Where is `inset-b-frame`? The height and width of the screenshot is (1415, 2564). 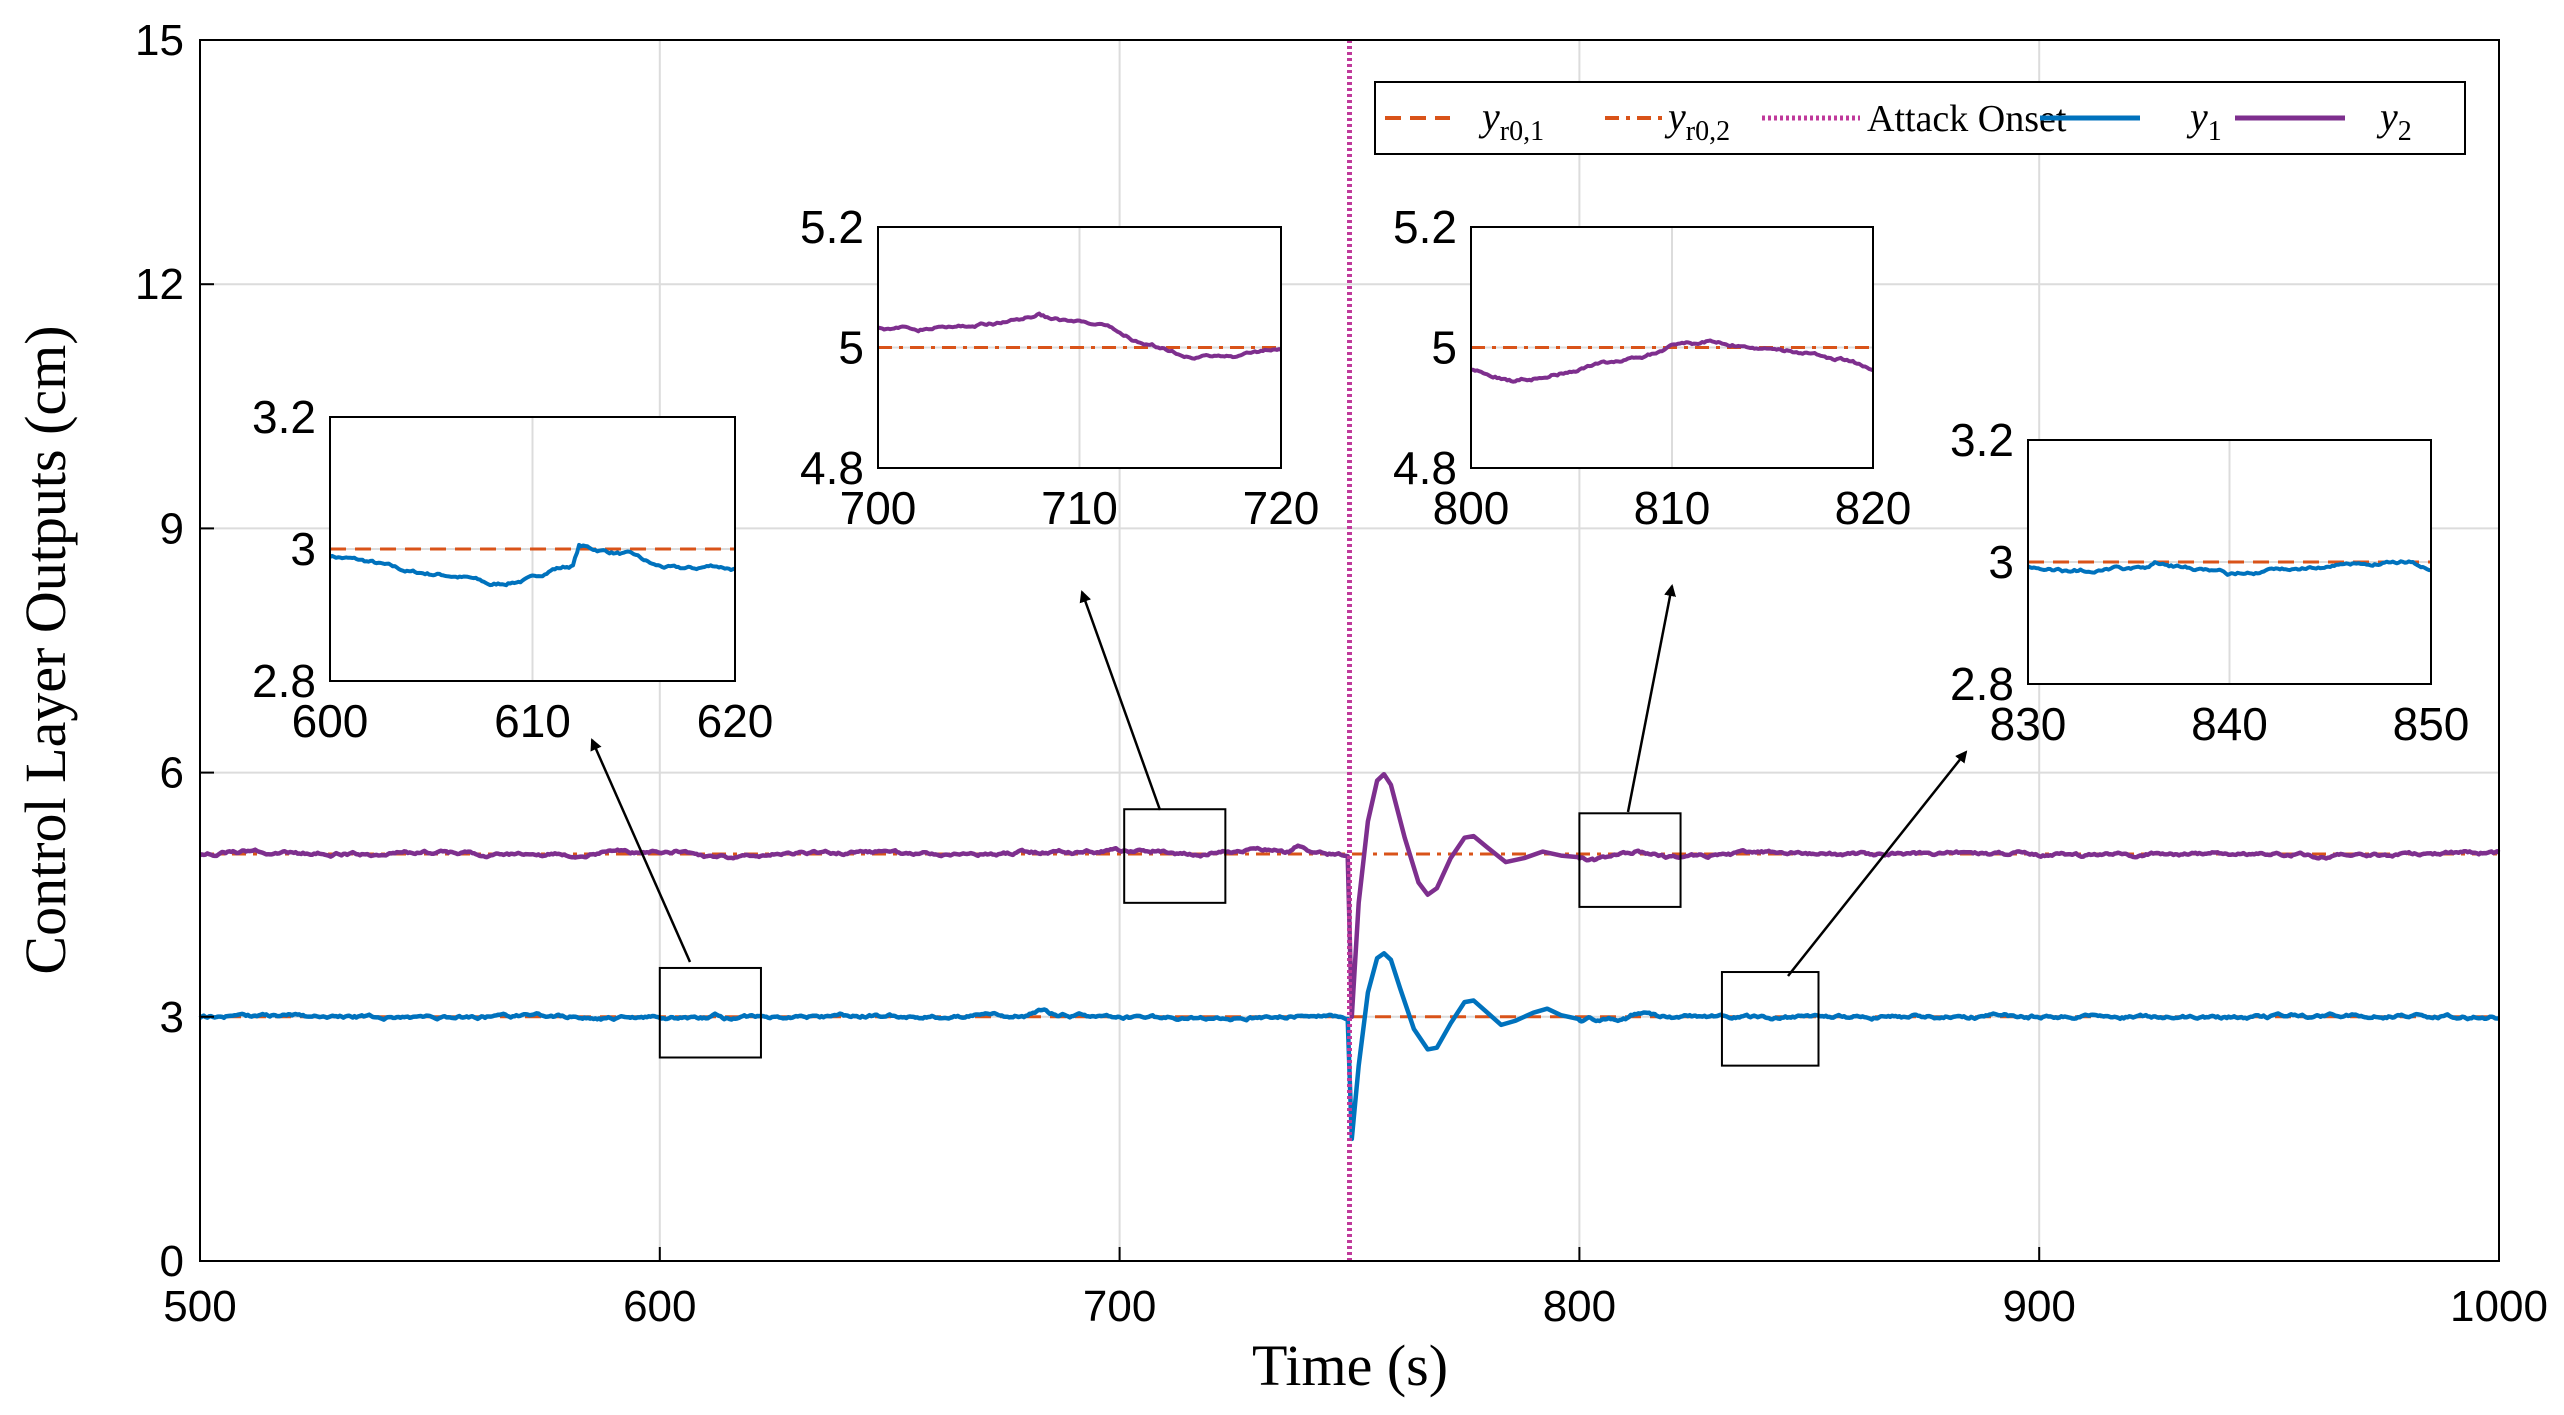 inset-b-frame is located at coordinates (1079, 347).